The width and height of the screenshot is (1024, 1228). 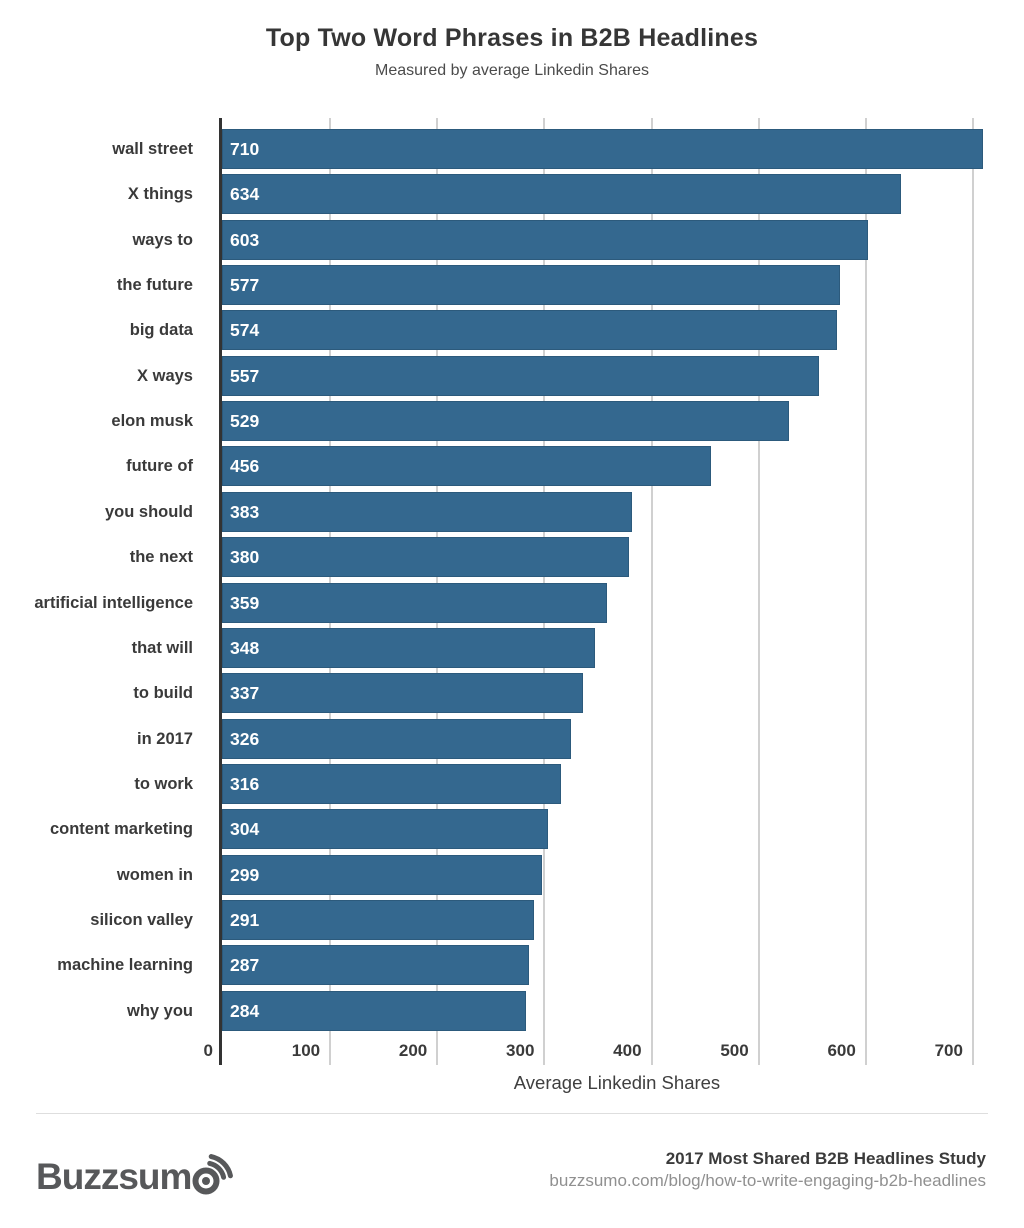 I want to click on value-label: 529, so click(x=245, y=421).